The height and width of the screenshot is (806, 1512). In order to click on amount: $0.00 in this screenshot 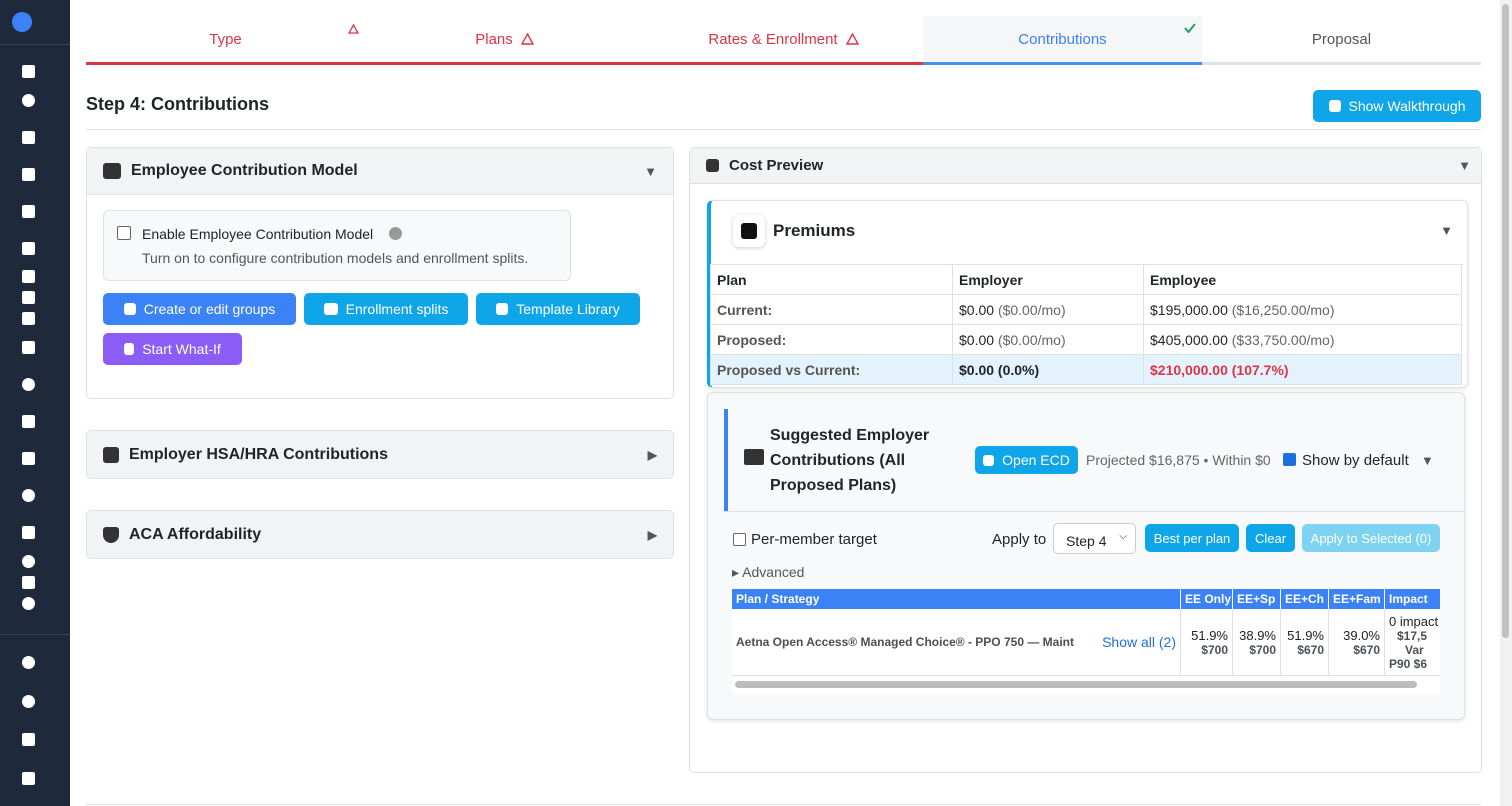, I will do `click(977, 309)`.